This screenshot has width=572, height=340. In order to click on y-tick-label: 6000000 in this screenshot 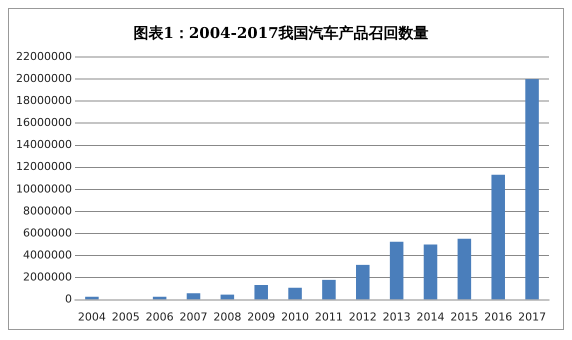, I will do `click(47, 233)`.